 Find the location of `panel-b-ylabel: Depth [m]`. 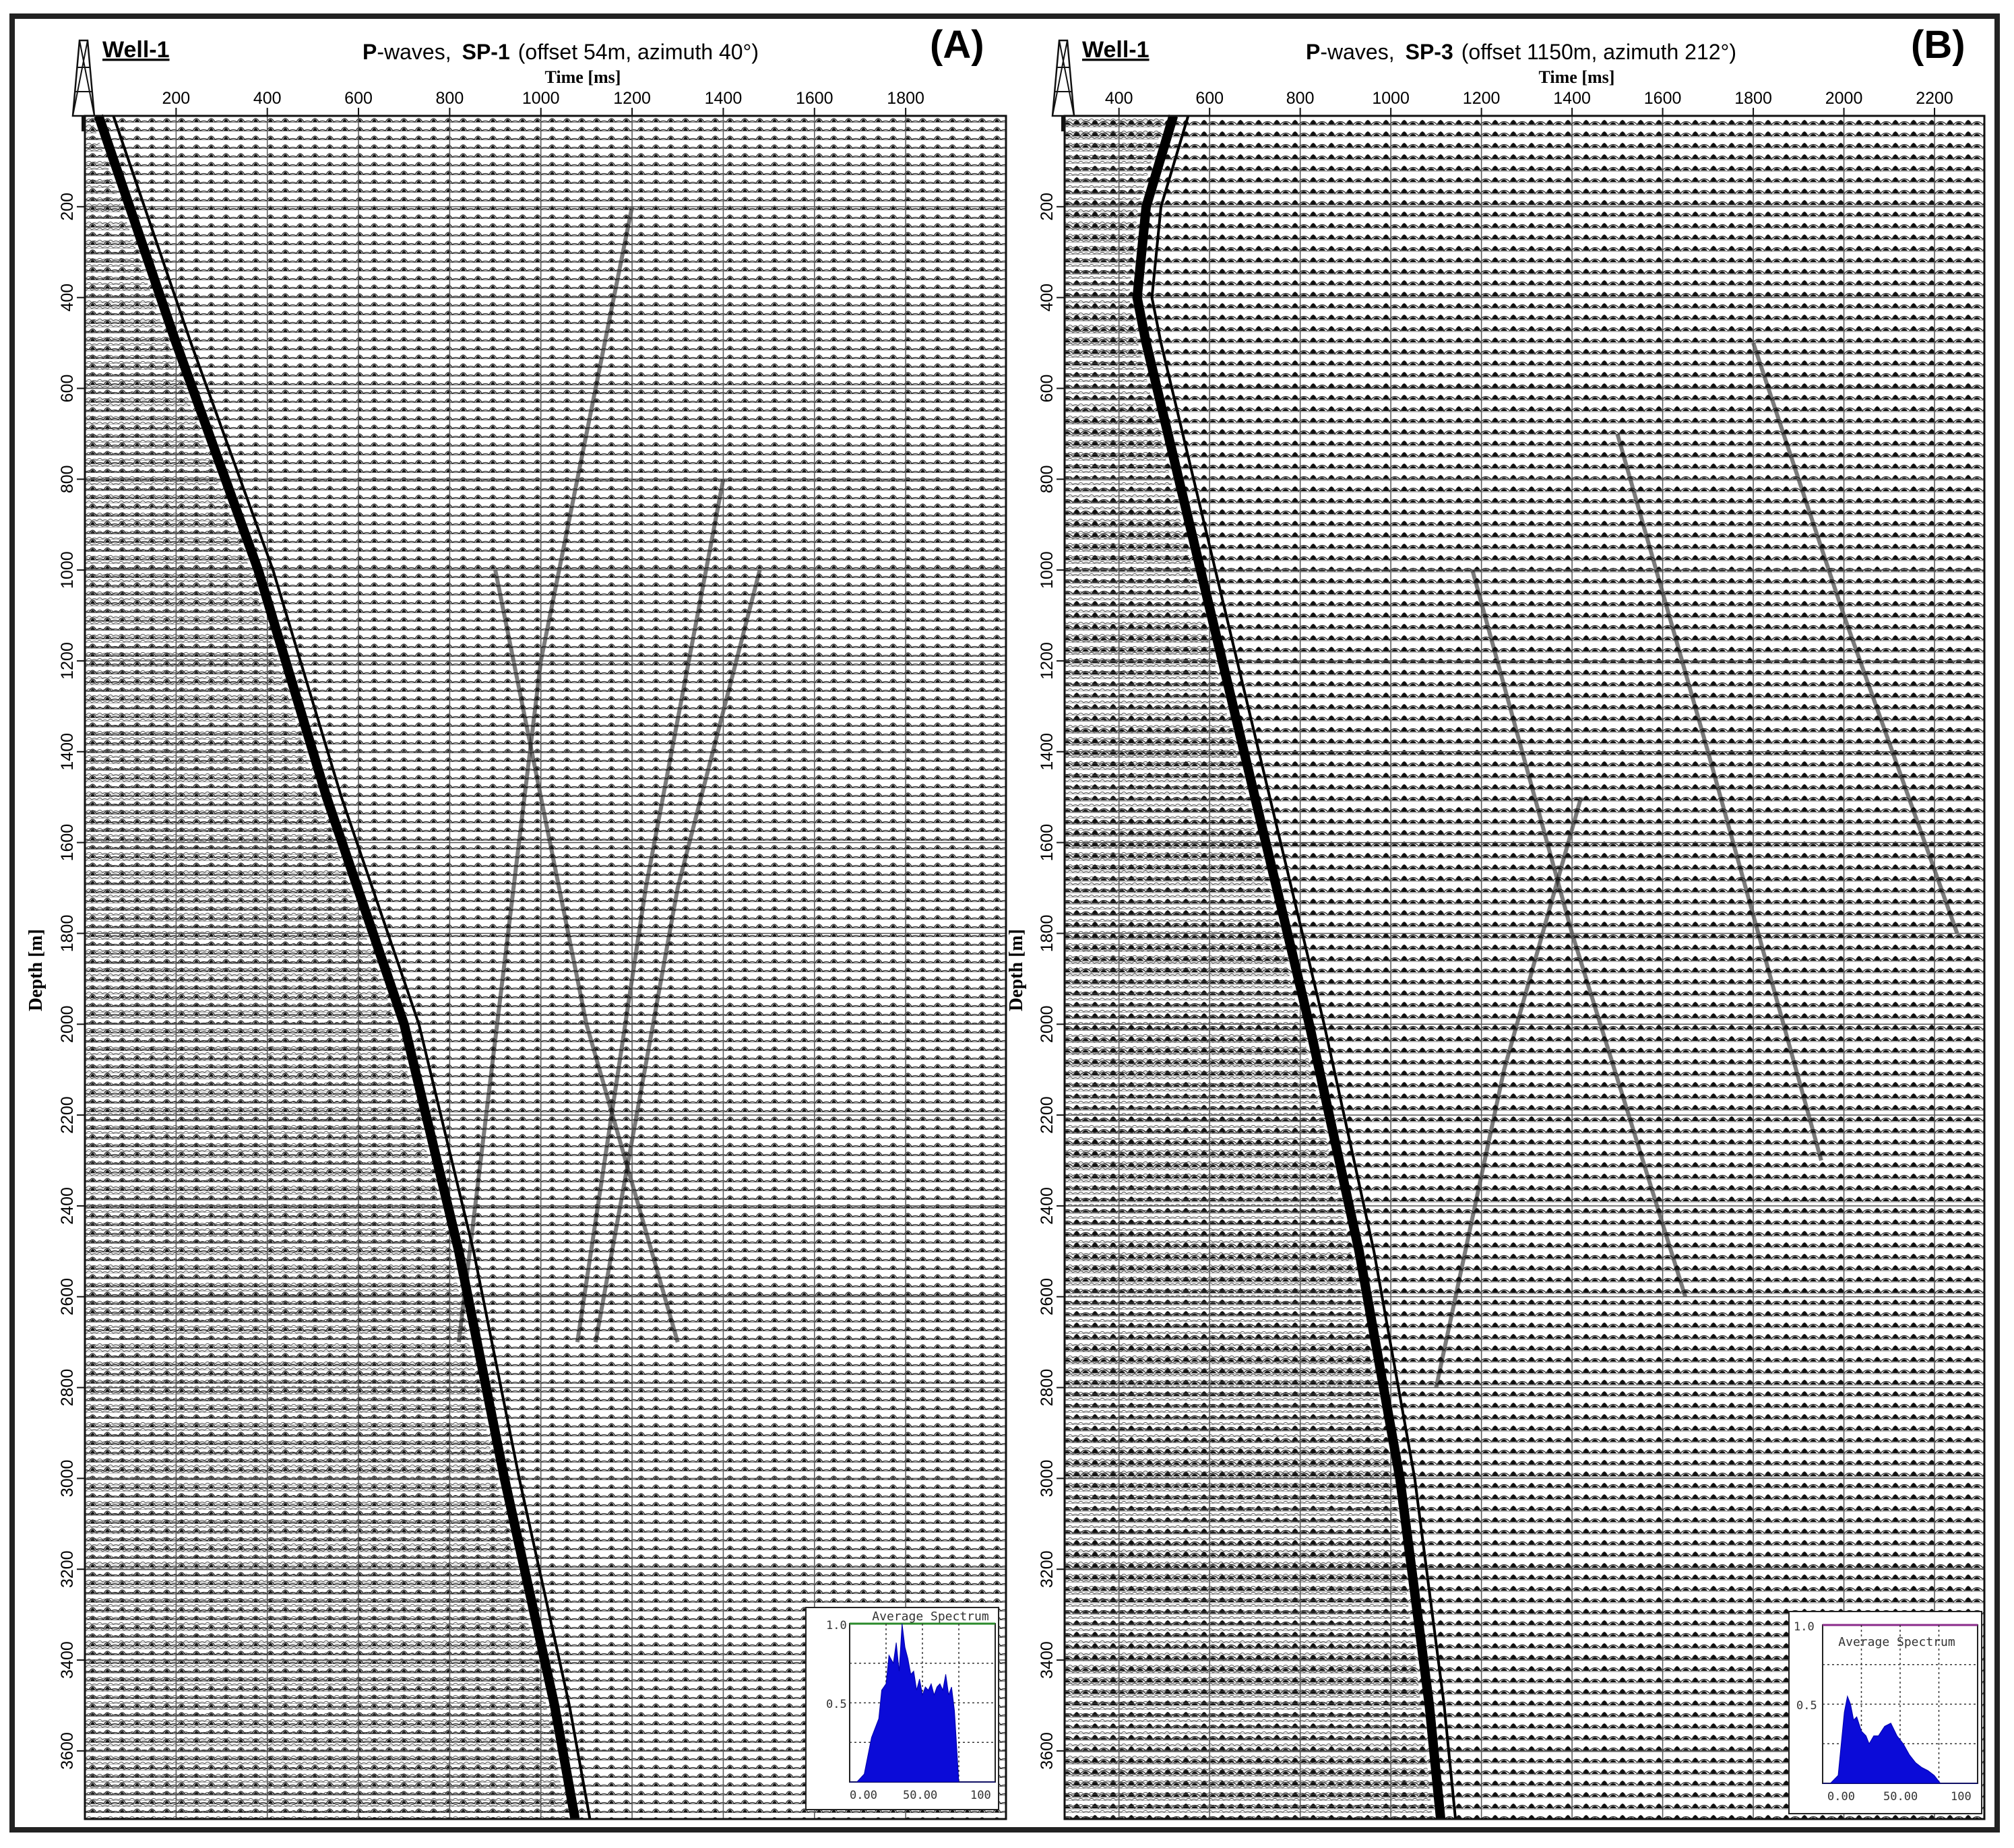

panel-b-ylabel: Depth [m] is located at coordinates (1016, 970).